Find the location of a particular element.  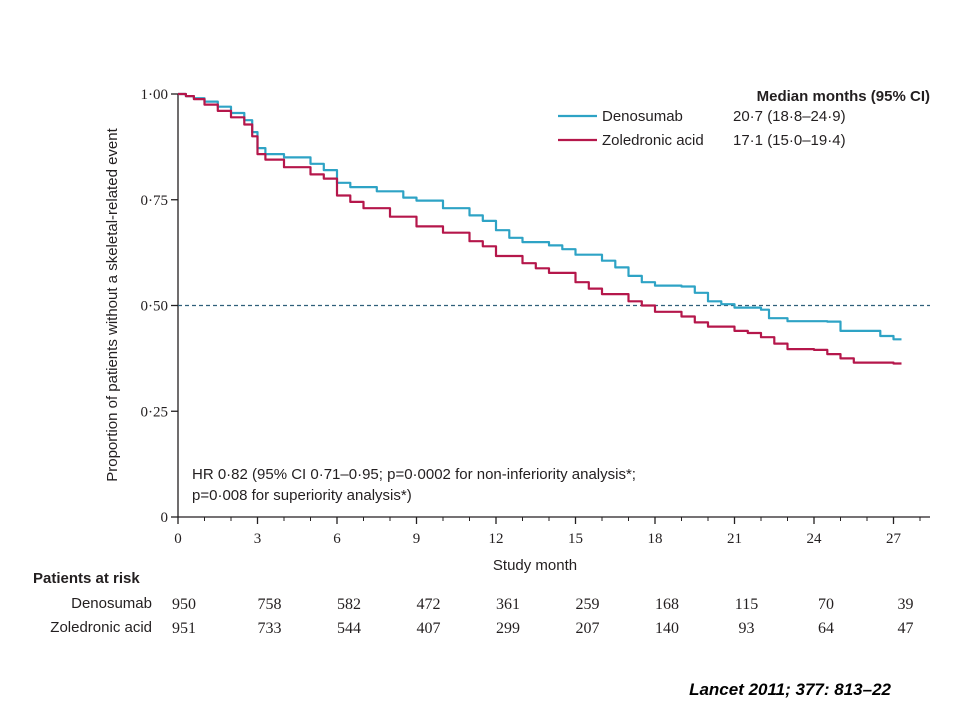

risk-value: 361 is located at coordinates (508, 604).